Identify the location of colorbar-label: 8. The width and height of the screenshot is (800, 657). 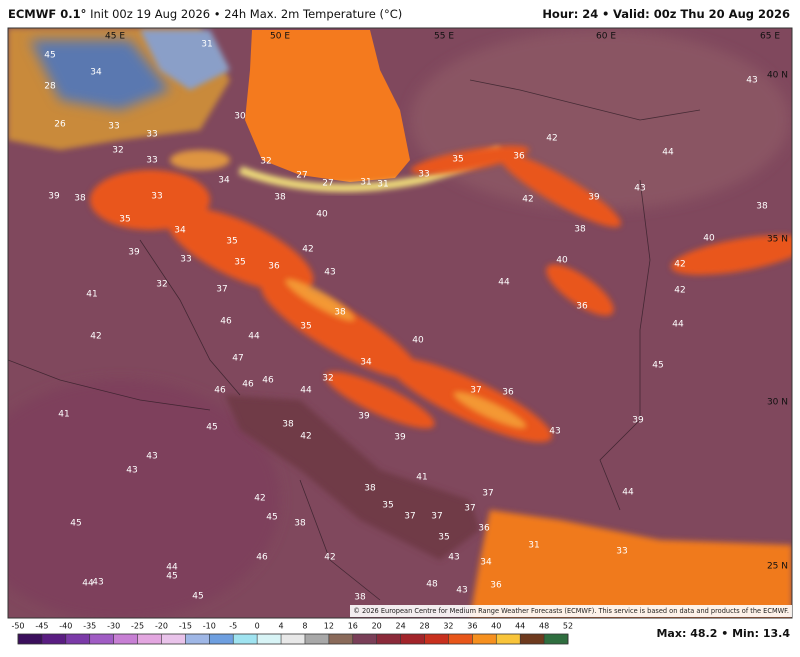
(304, 626).